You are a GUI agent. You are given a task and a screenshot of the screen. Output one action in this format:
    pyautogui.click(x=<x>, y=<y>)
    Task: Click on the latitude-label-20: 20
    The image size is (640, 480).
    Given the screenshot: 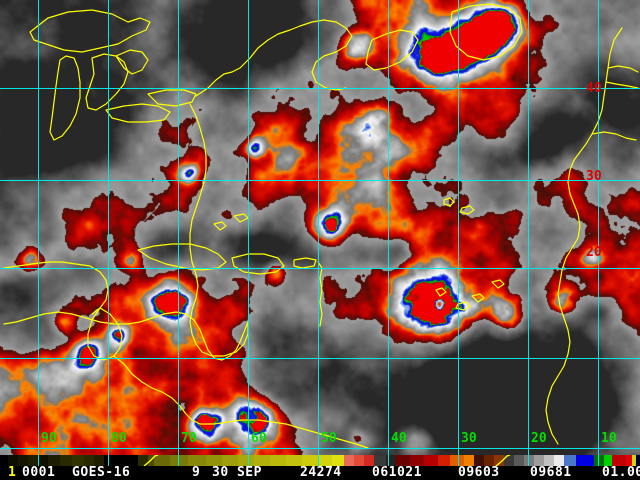 What is the action you would take?
    pyautogui.click(x=594, y=252)
    